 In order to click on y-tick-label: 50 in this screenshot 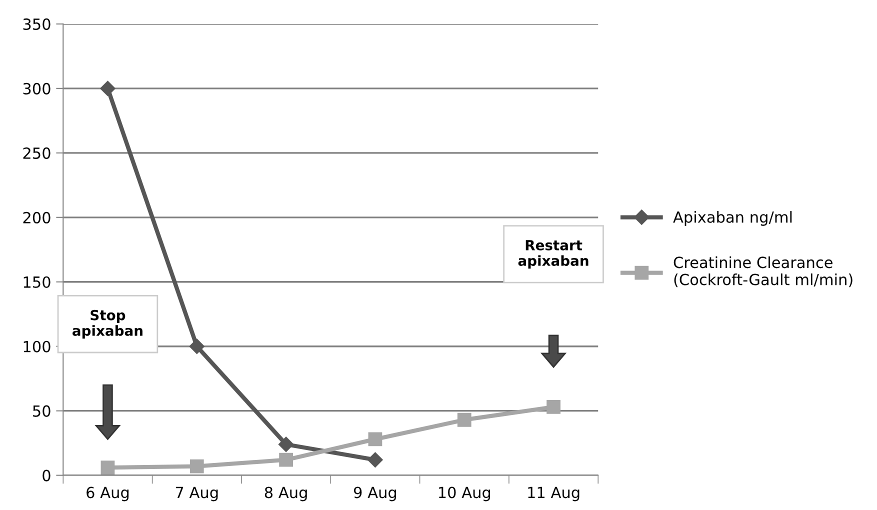, I will do `click(41, 411)`.